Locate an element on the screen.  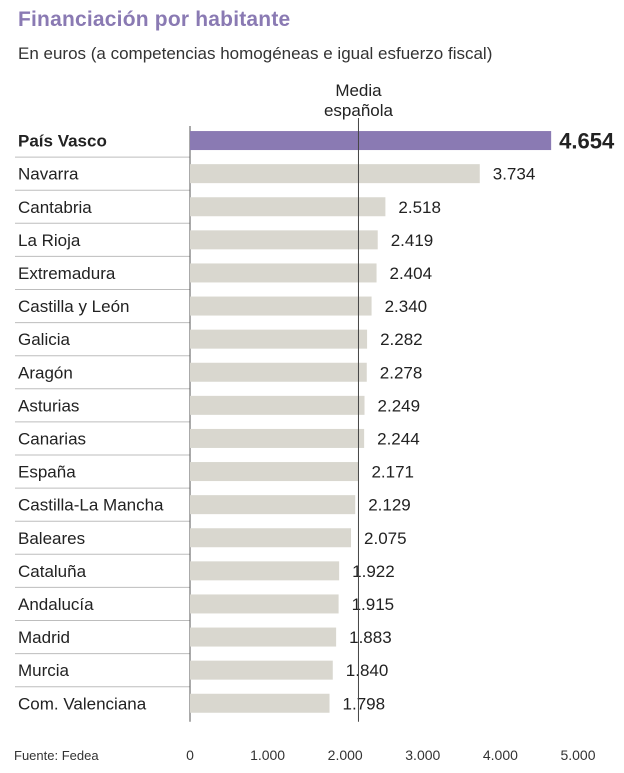
x-tick-label: 5.000 is located at coordinates (577, 755).